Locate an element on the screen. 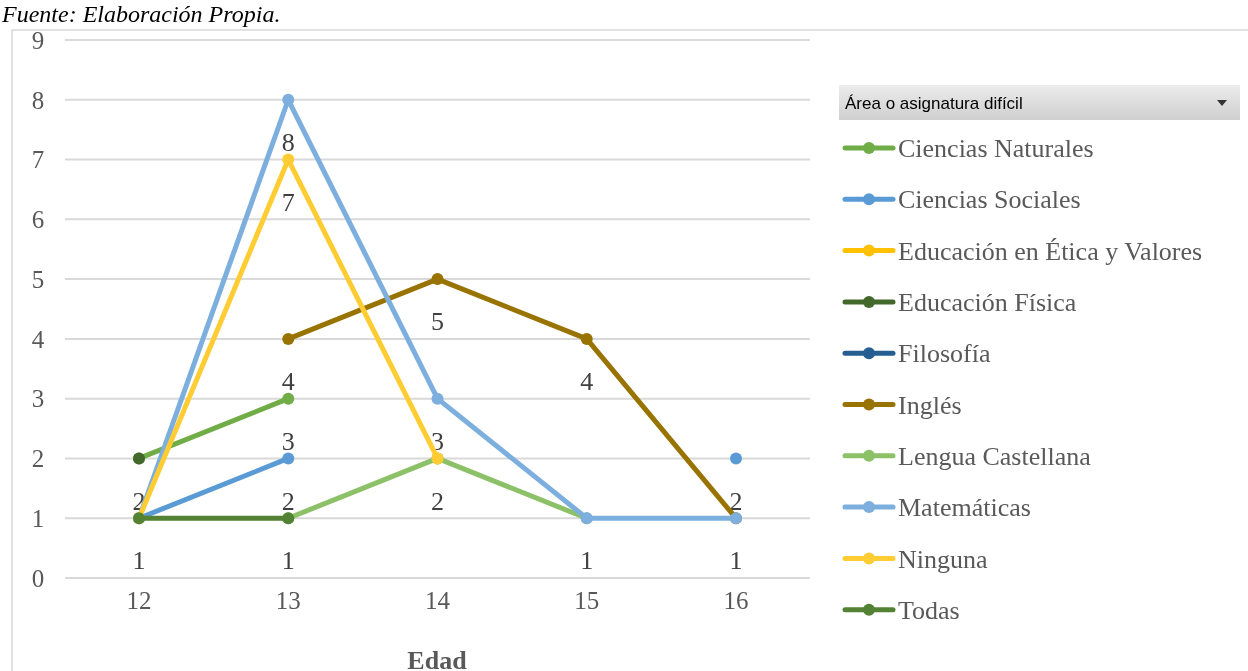 The image size is (1248, 671). x-tick-label: 15 is located at coordinates (587, 600).